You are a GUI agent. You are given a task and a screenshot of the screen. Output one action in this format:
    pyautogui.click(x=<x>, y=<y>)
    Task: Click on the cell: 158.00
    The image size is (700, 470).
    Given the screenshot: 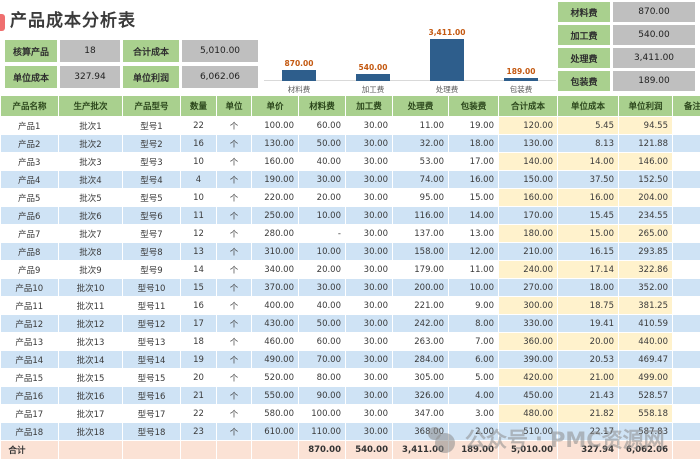 What is the action you would take?
    pyautogui.click(x=420, y=251)
    